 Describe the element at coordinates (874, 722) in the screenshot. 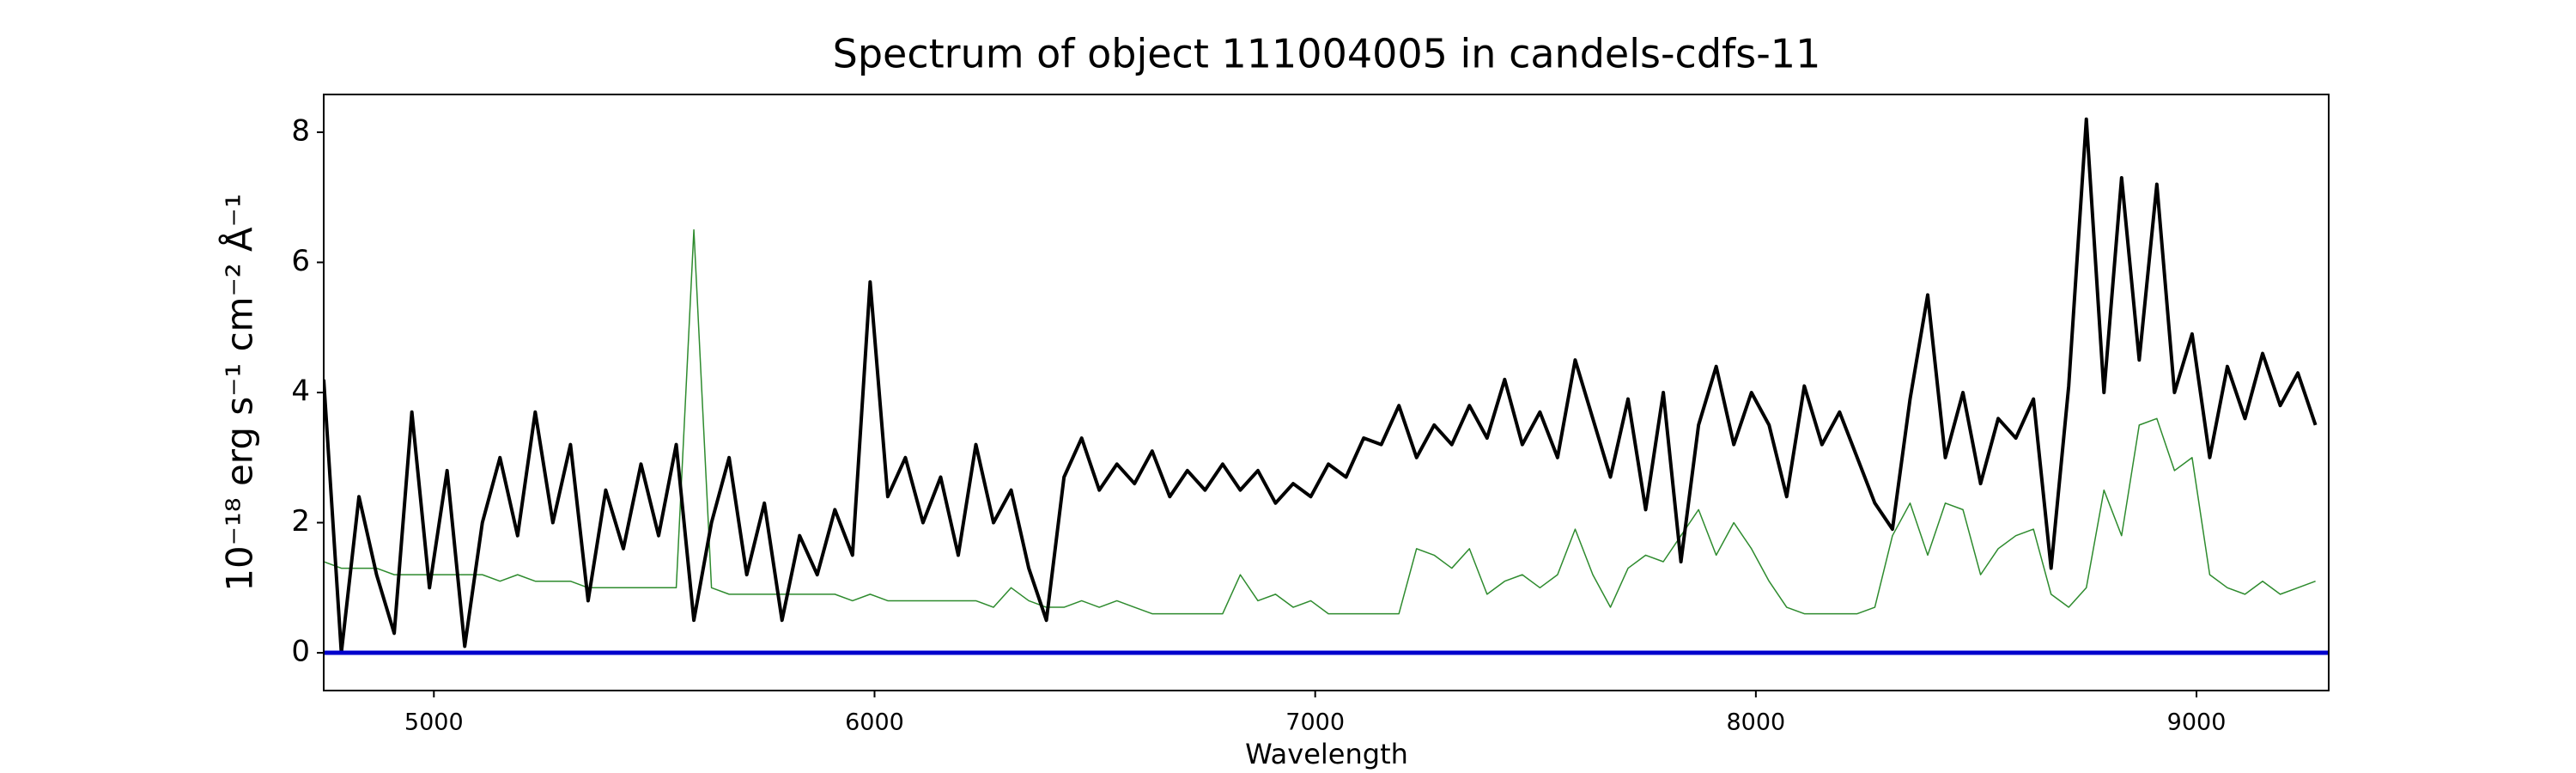

I see `x-tick-label: 6000` at that location.